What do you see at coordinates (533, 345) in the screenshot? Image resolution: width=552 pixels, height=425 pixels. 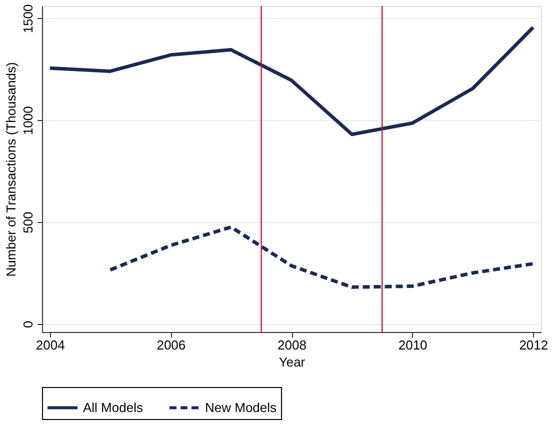 I see `x-tick-label: 2012` at bounding box center [533, 345].